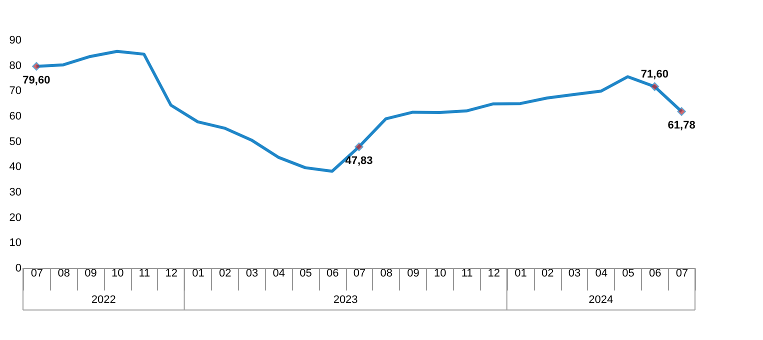  Describe the element at coordinates (36, 80) in the screenshot. I see `data-label: 79,60` at that location.